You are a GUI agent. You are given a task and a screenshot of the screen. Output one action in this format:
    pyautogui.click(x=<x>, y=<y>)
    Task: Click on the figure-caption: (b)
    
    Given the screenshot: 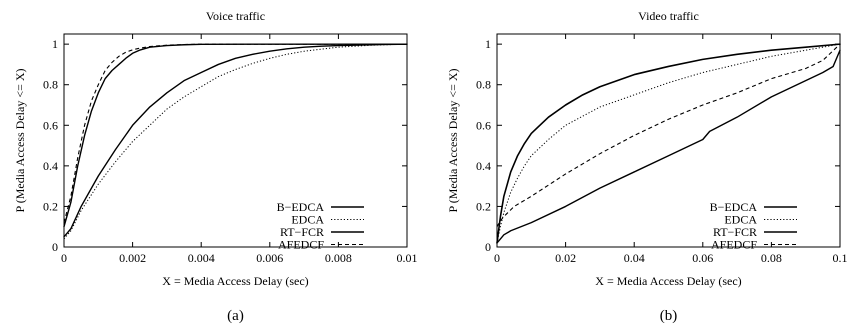 What is the action you would take?
    pyautogui.click(x=669, y=316)
    